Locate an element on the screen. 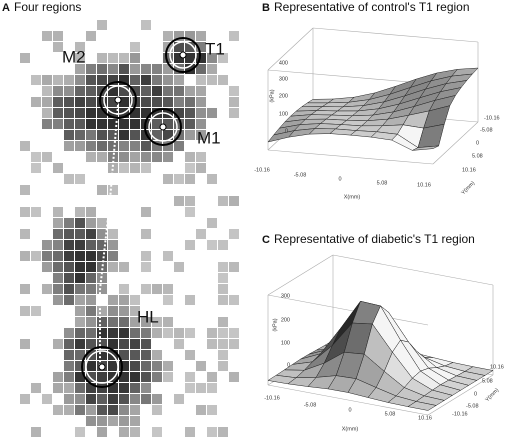  x-tick-label: 0 is located at coordinates (339, 179).